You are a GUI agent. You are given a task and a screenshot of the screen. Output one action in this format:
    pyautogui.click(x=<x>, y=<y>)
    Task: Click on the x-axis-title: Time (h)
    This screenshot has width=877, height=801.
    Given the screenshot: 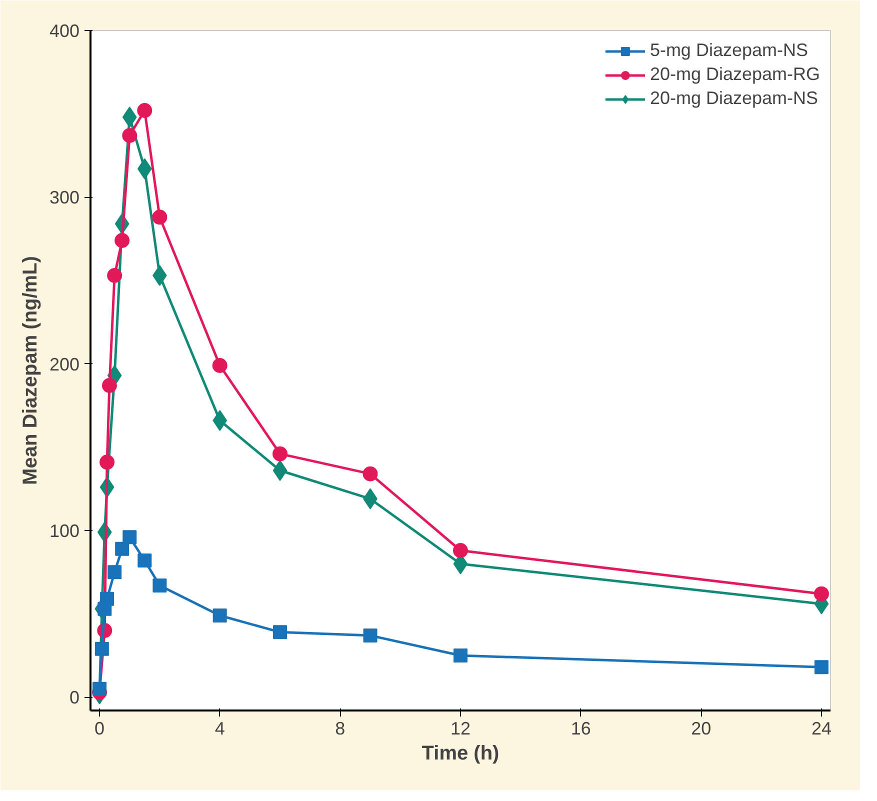 What is the action you would take?
    pyautogui.click(x=461, y=753)
    